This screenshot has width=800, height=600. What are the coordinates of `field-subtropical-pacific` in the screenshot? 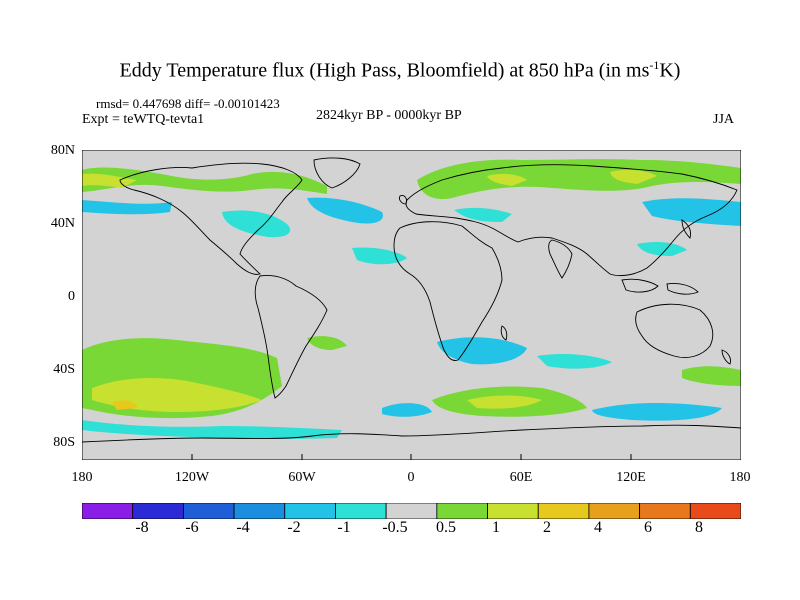 It's located at (662, 249).